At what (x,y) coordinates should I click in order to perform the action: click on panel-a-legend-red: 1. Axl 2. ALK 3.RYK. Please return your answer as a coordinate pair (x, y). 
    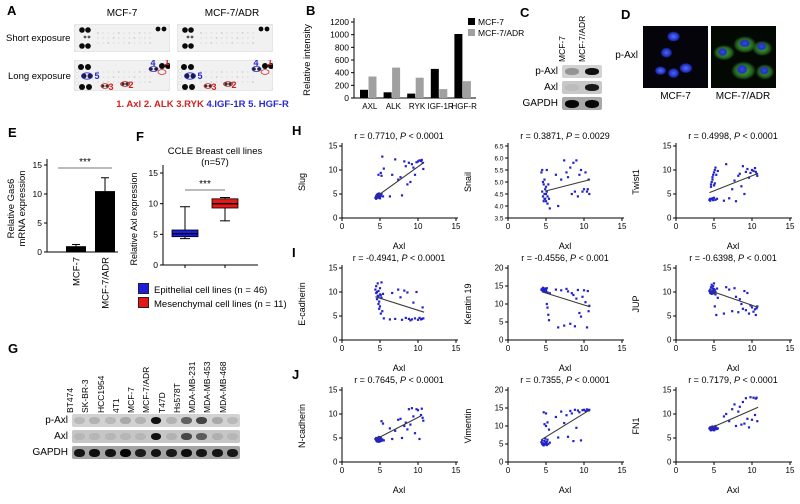
    Looking at the image, I should click on (160, 104).